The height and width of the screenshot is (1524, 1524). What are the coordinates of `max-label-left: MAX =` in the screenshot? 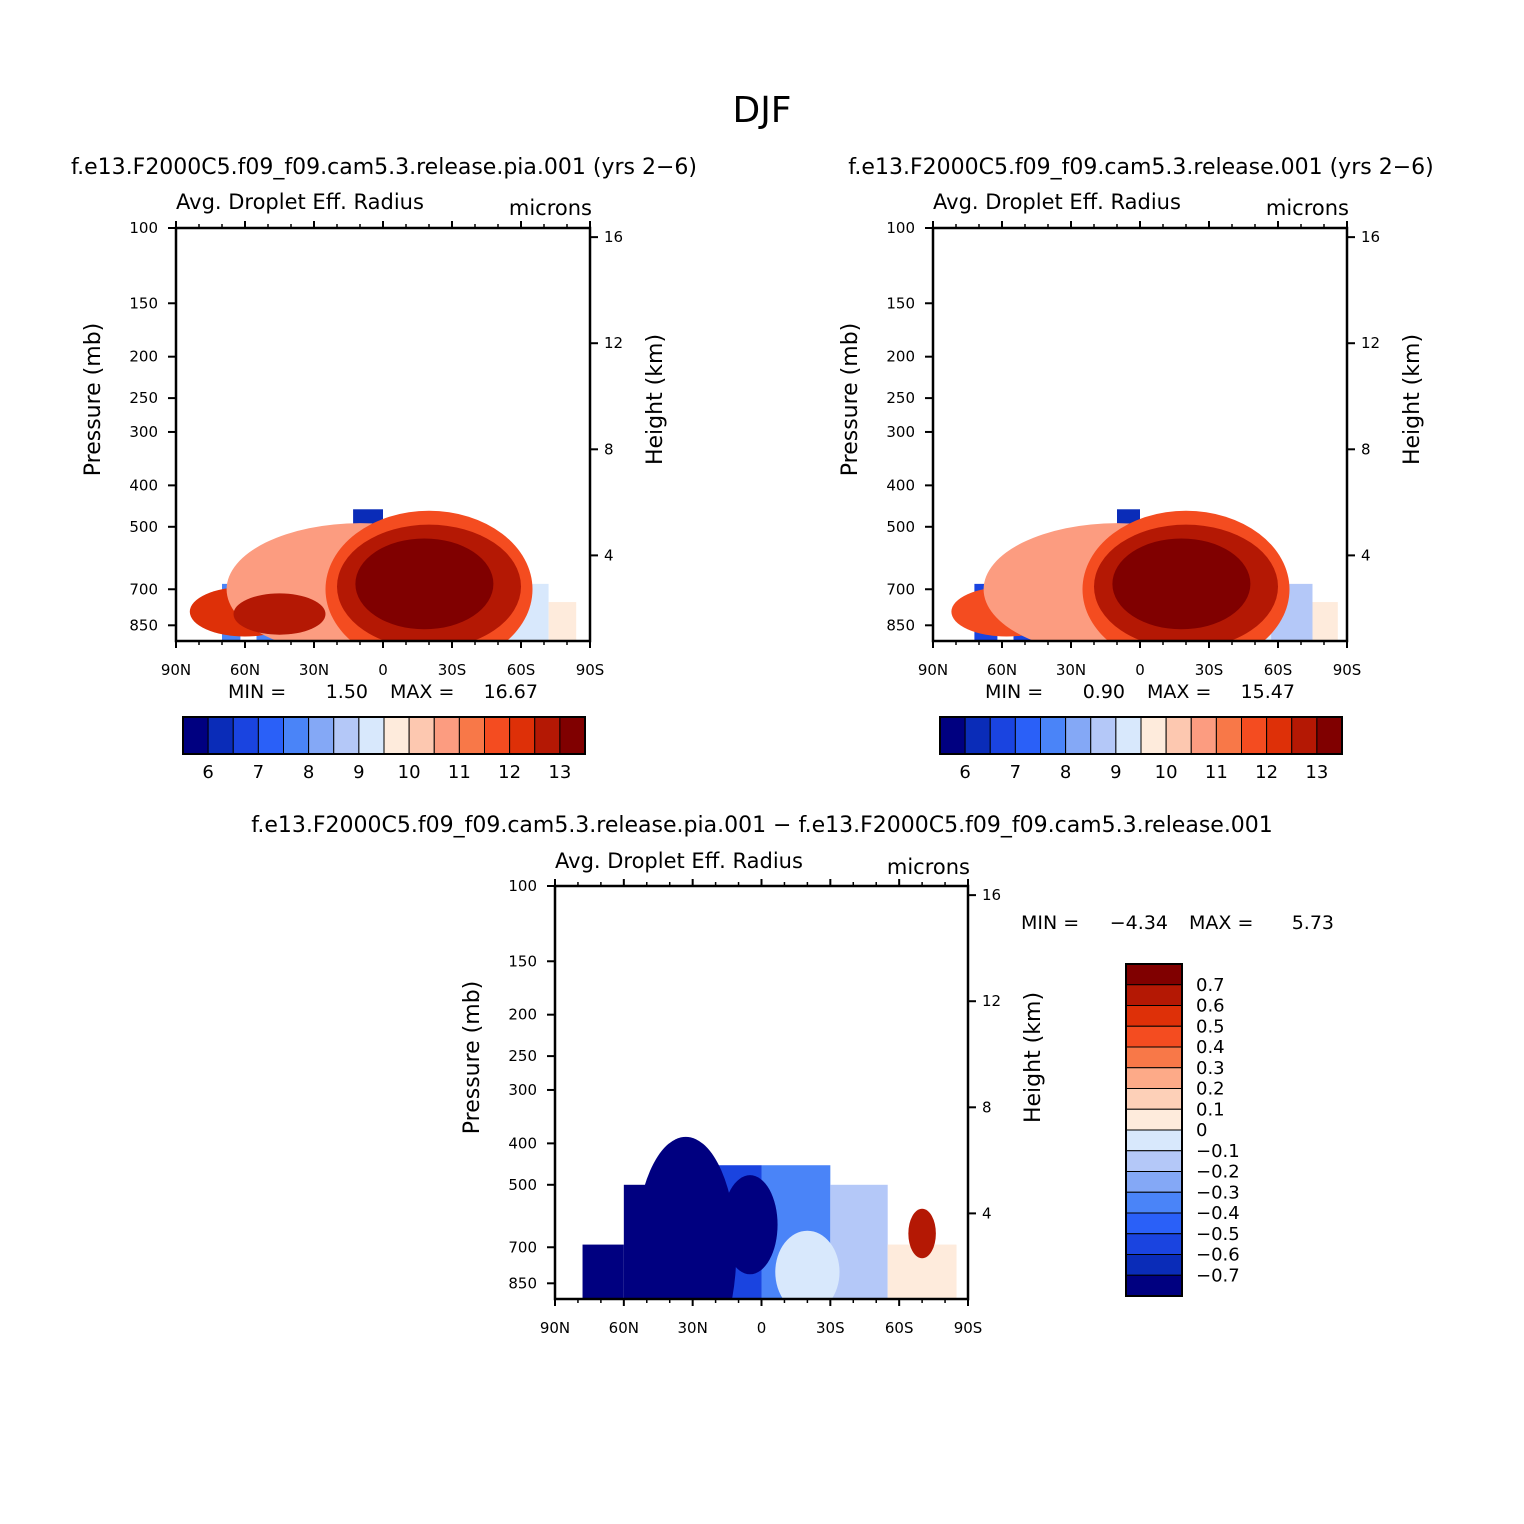 It's located at (422, 692).